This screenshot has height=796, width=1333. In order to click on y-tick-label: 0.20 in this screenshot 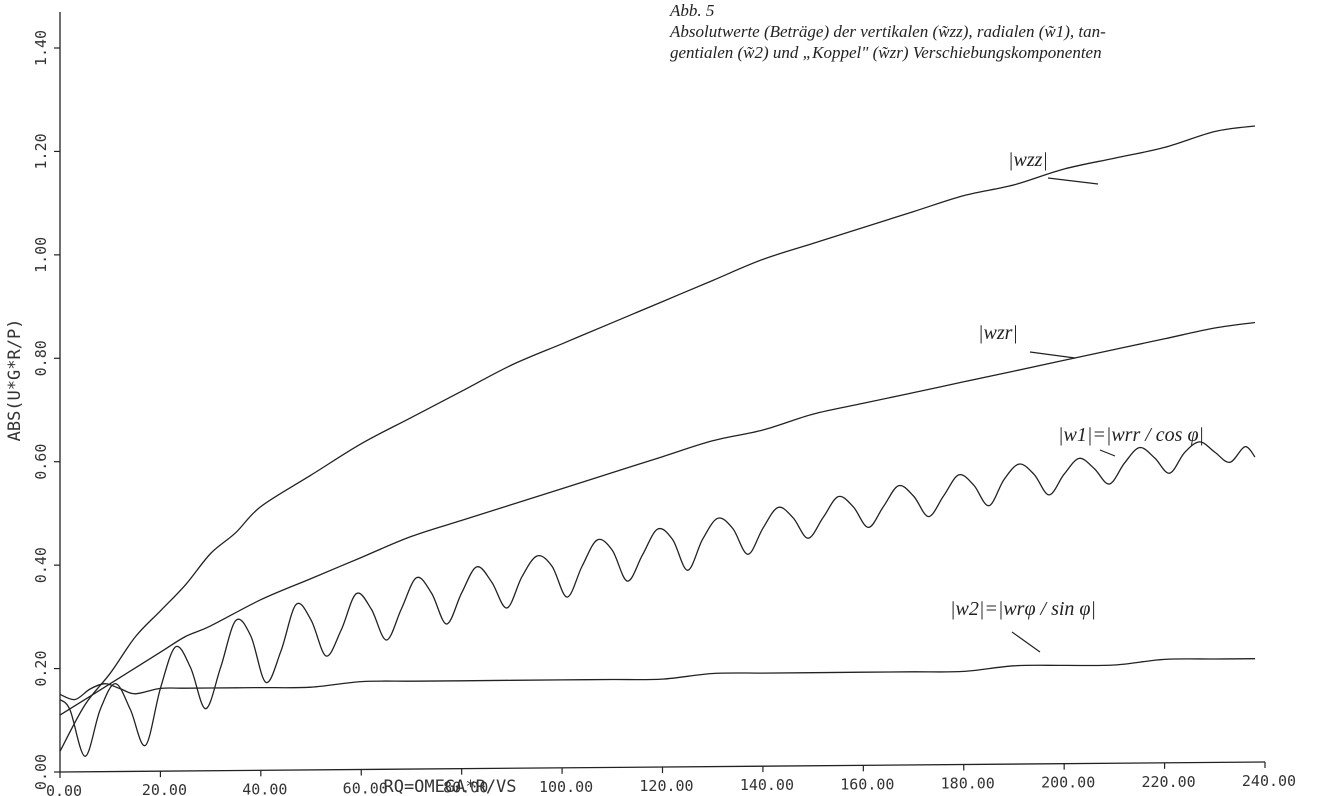, I will do `click(41, 669)`.